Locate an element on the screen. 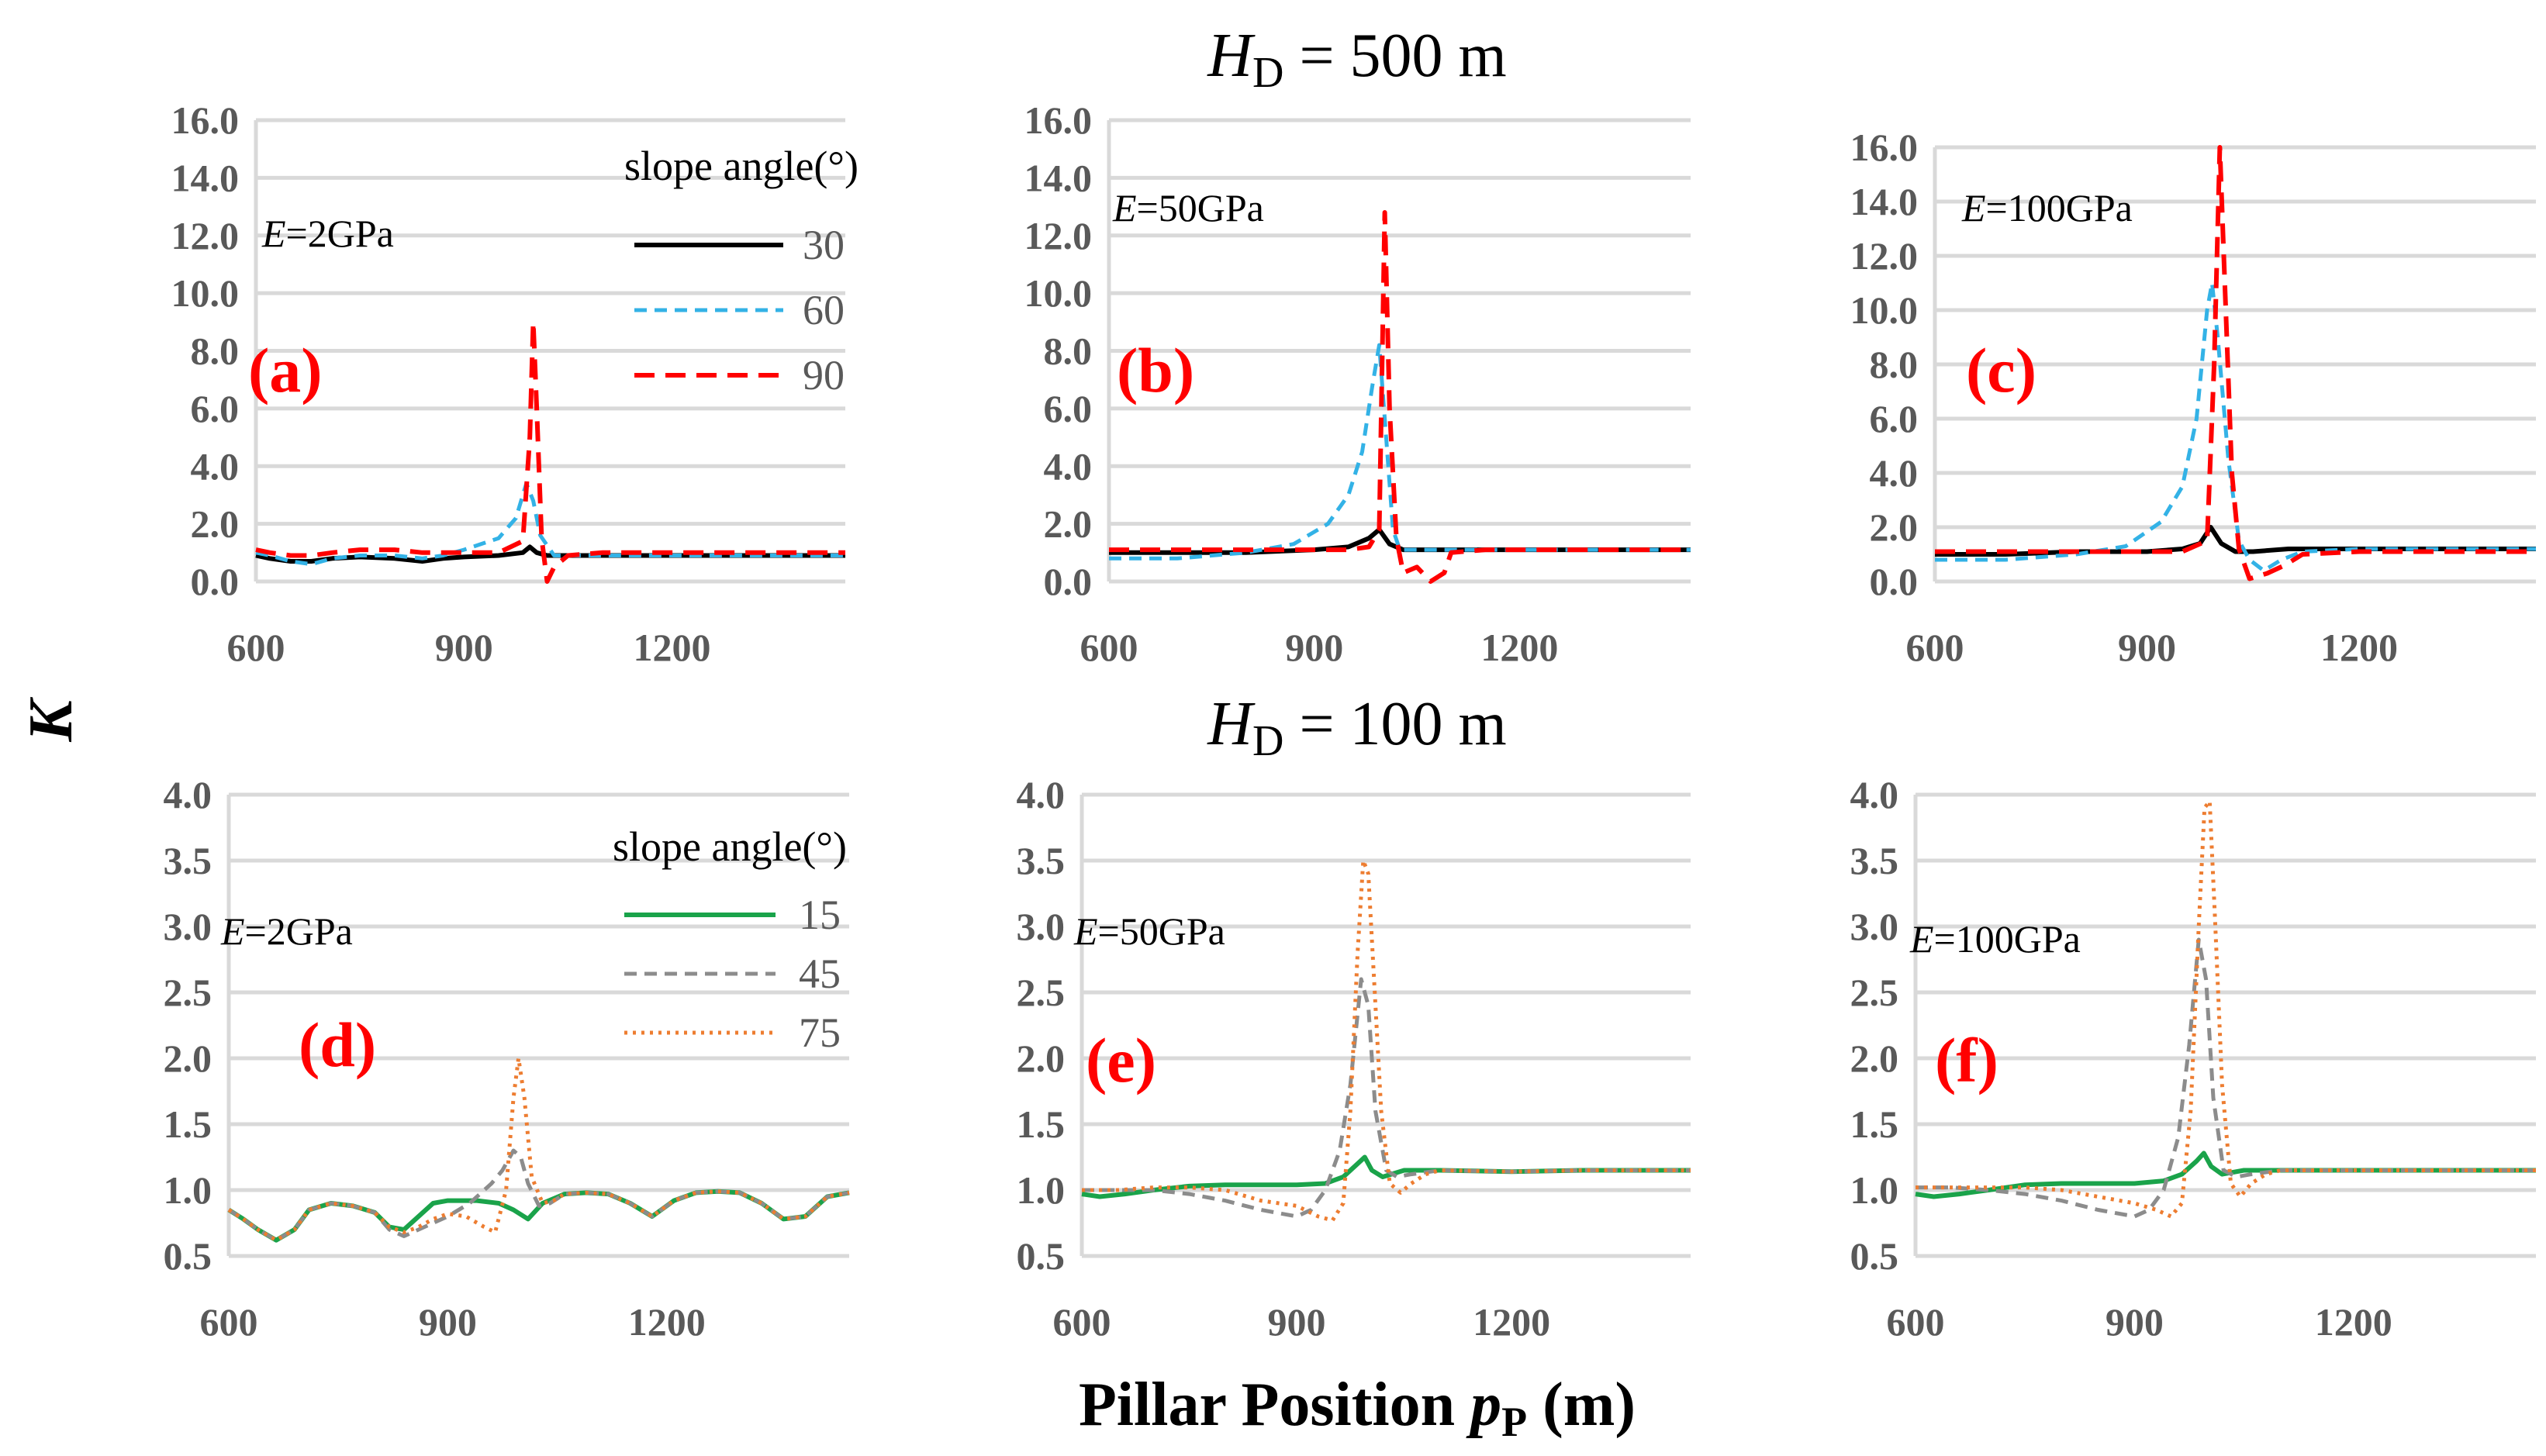 The height and width of the screenshot is (1456, 2546). modulus-label-e: E=50GPa is located at coordinates (1149, 931).